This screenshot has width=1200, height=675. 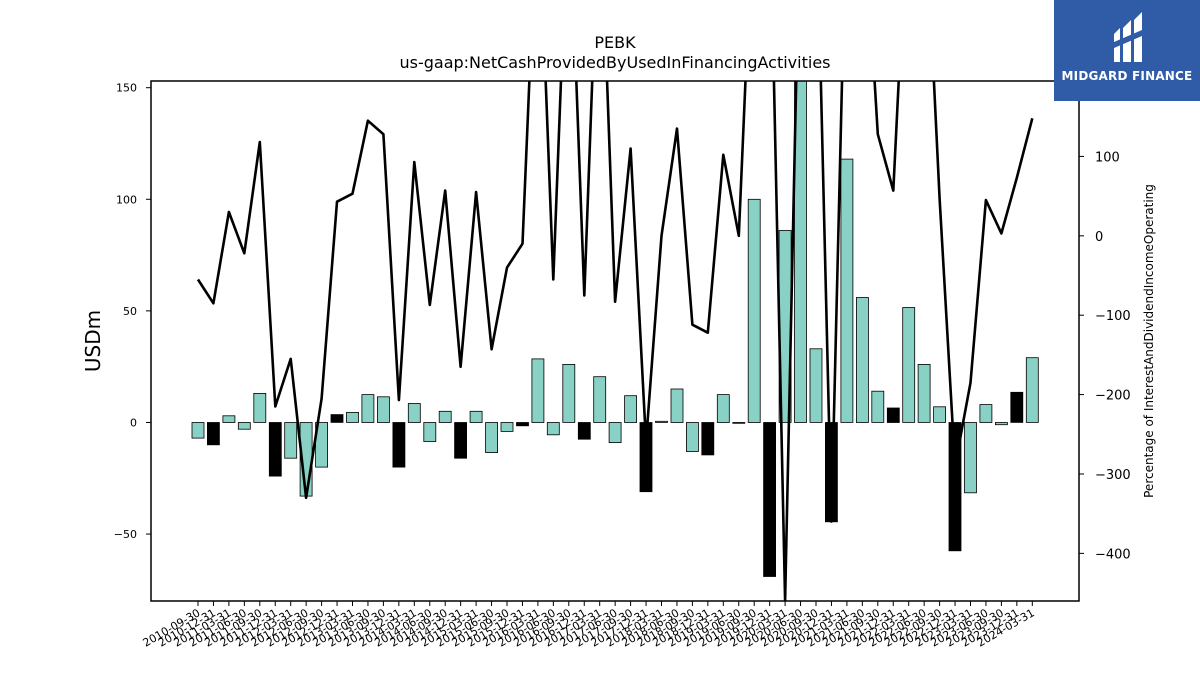 I want to click on y2-axis: −400 −300 −200 −100 0 100, so click(x=1105, y=356).